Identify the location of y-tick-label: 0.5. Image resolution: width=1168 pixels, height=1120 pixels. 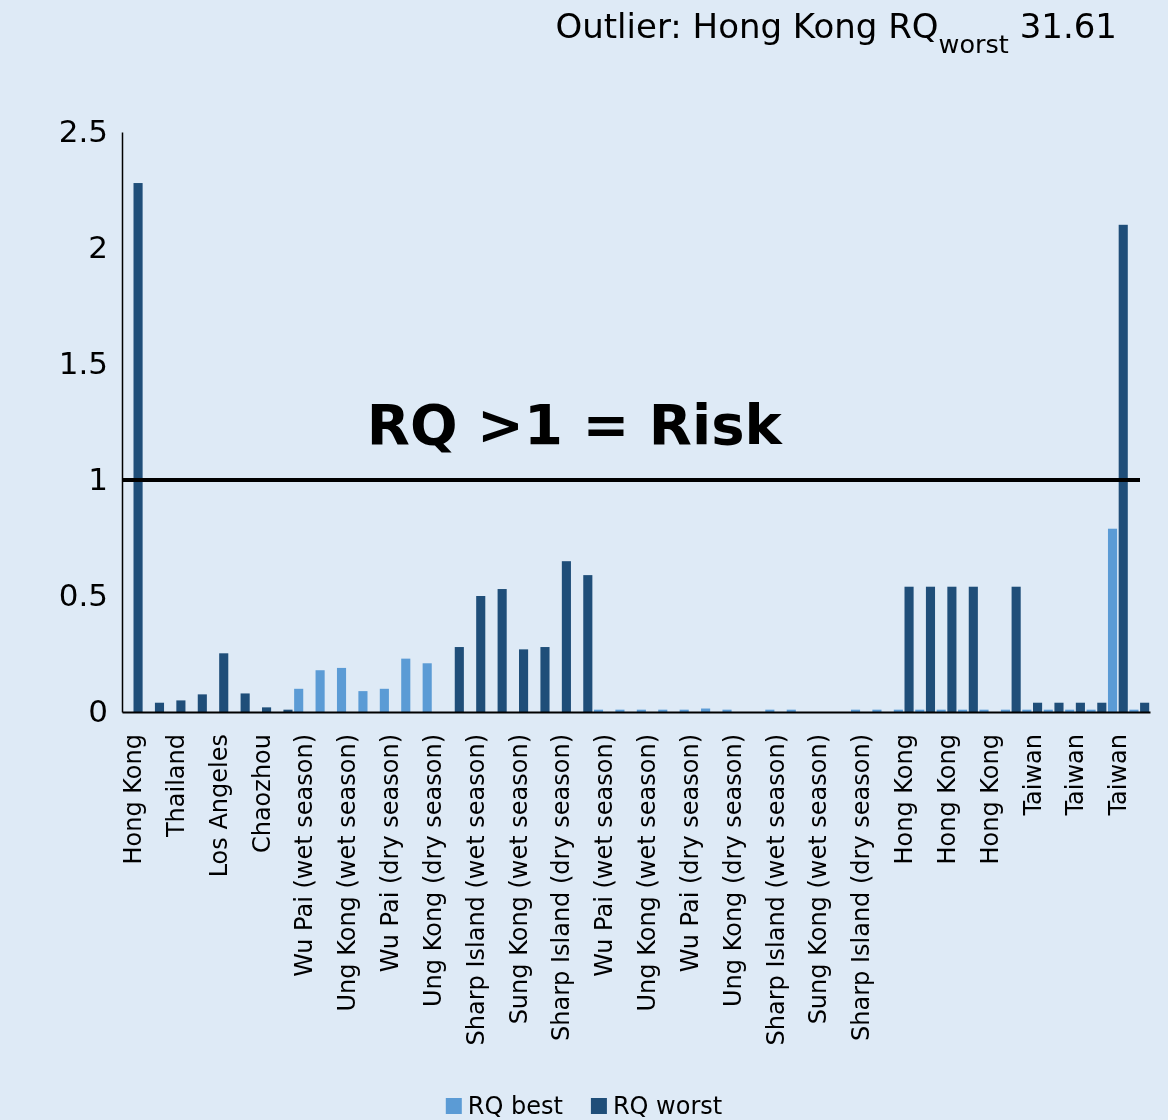
(83, 595).